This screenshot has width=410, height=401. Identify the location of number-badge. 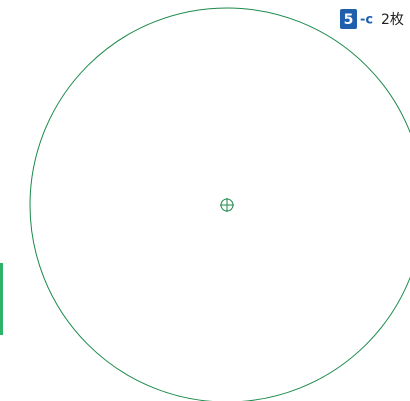
(348, 19).